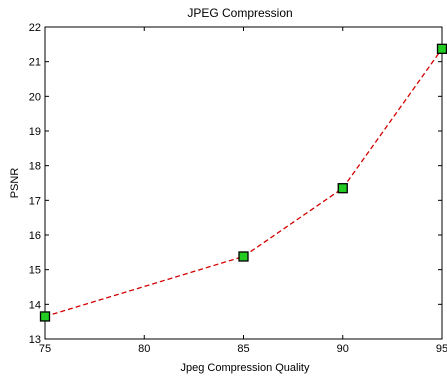 This screenshot has height=379, width=447. Describe the element at coordinates (15, 183) in the screenshot. I see `y-axis-label: PSNR` at that location.